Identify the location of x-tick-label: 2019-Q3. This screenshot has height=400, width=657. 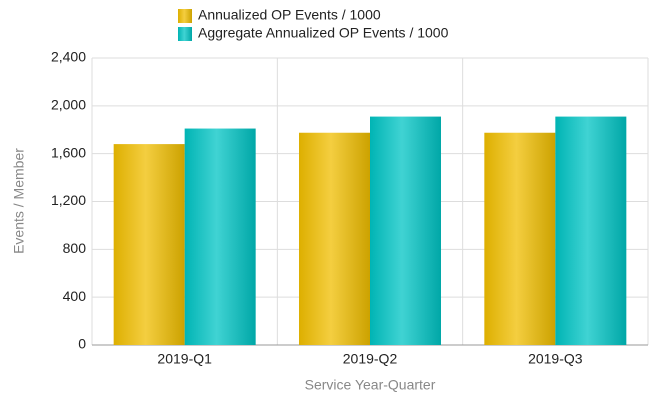
(555, 359).